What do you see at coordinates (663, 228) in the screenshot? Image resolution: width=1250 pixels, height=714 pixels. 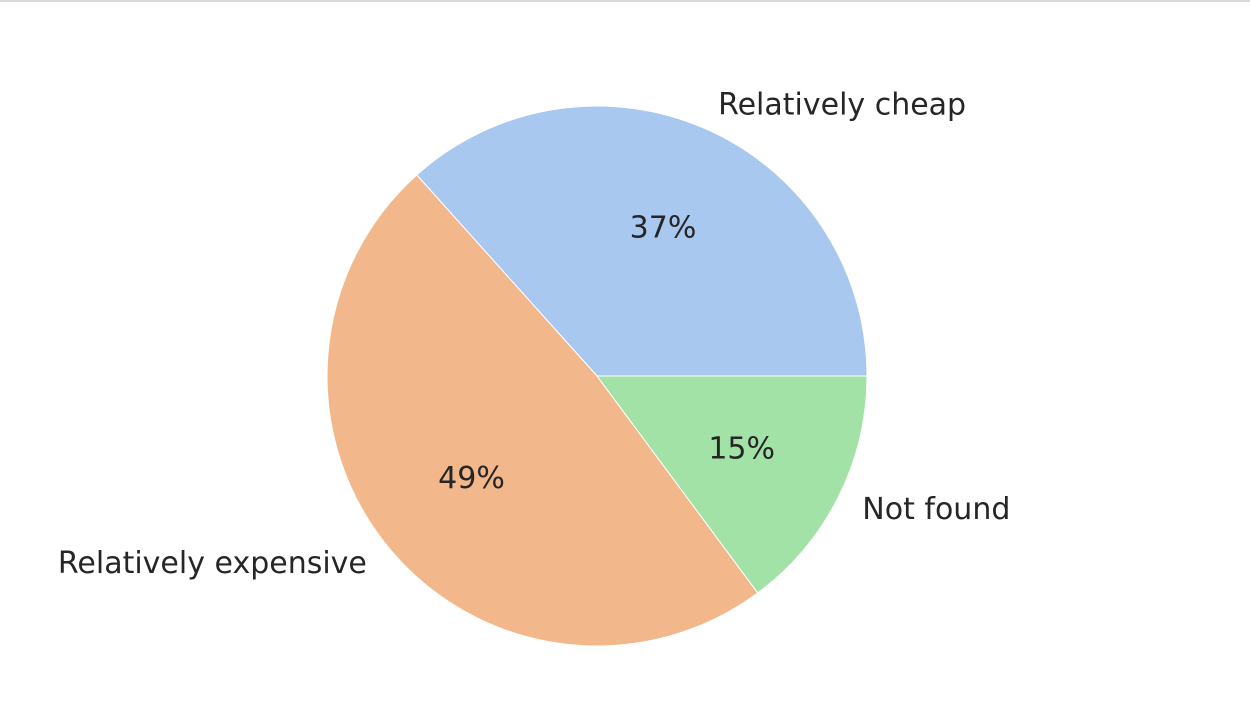 I see `slice-percent-label: 37%` at bounding box center [663, 228].